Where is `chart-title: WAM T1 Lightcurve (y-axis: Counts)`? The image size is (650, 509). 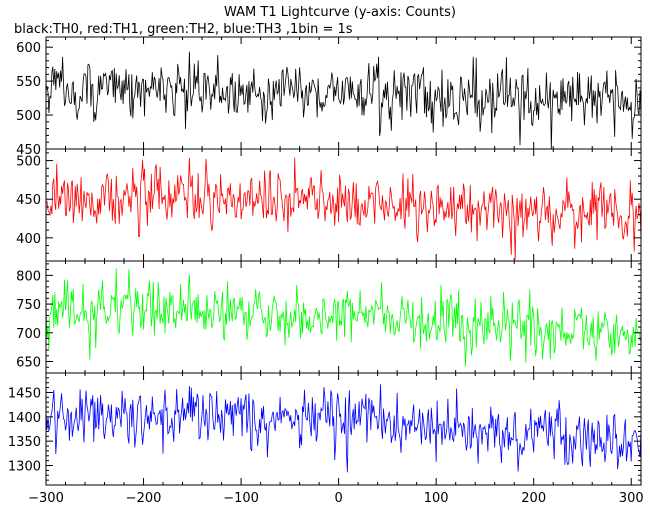 chart-title: WAM T1 Lightcurve (y-axis: Counts) is located at coordinates (340, 12).